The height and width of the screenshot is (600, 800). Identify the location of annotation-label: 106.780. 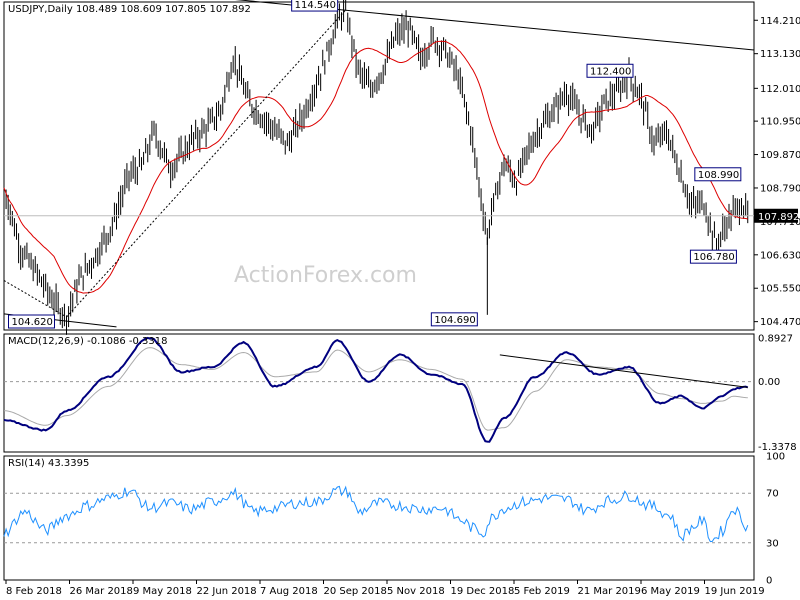
(713, 257).